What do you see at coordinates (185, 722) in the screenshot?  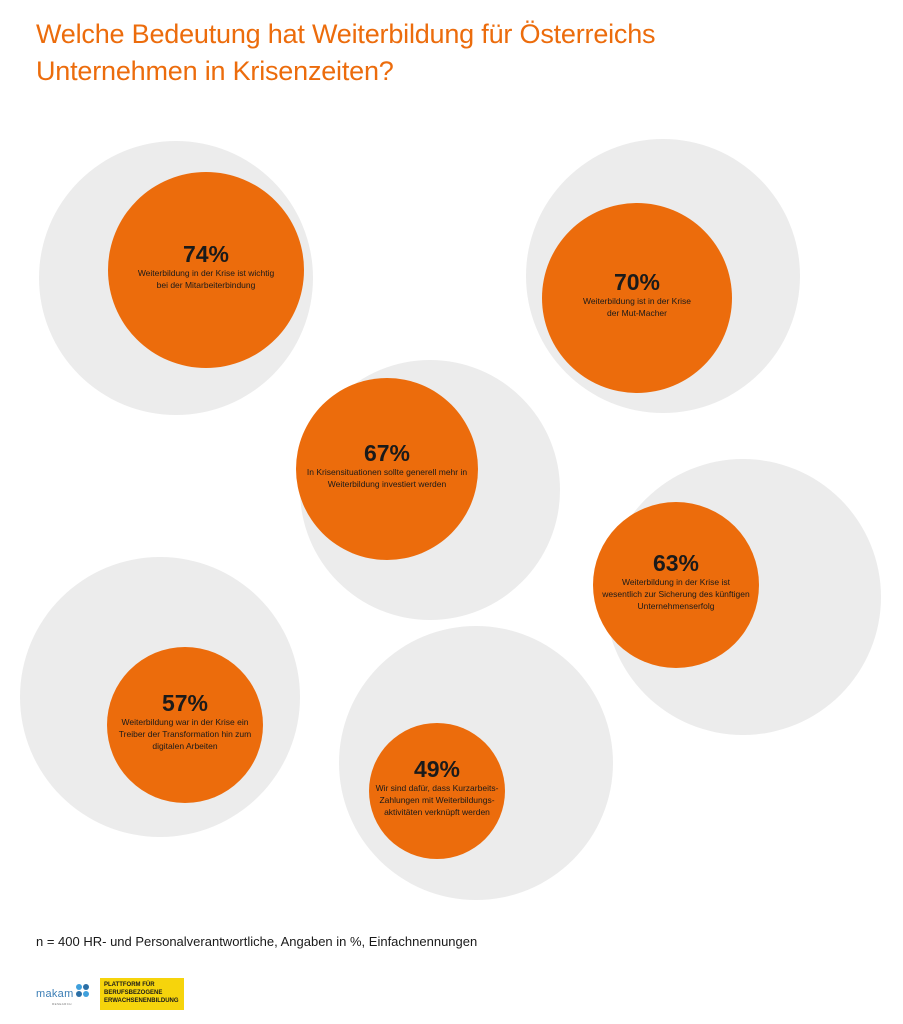 I see `bubble-description-line: Weiterbildung war in der Krise ein` at bounding box center [185, 722].